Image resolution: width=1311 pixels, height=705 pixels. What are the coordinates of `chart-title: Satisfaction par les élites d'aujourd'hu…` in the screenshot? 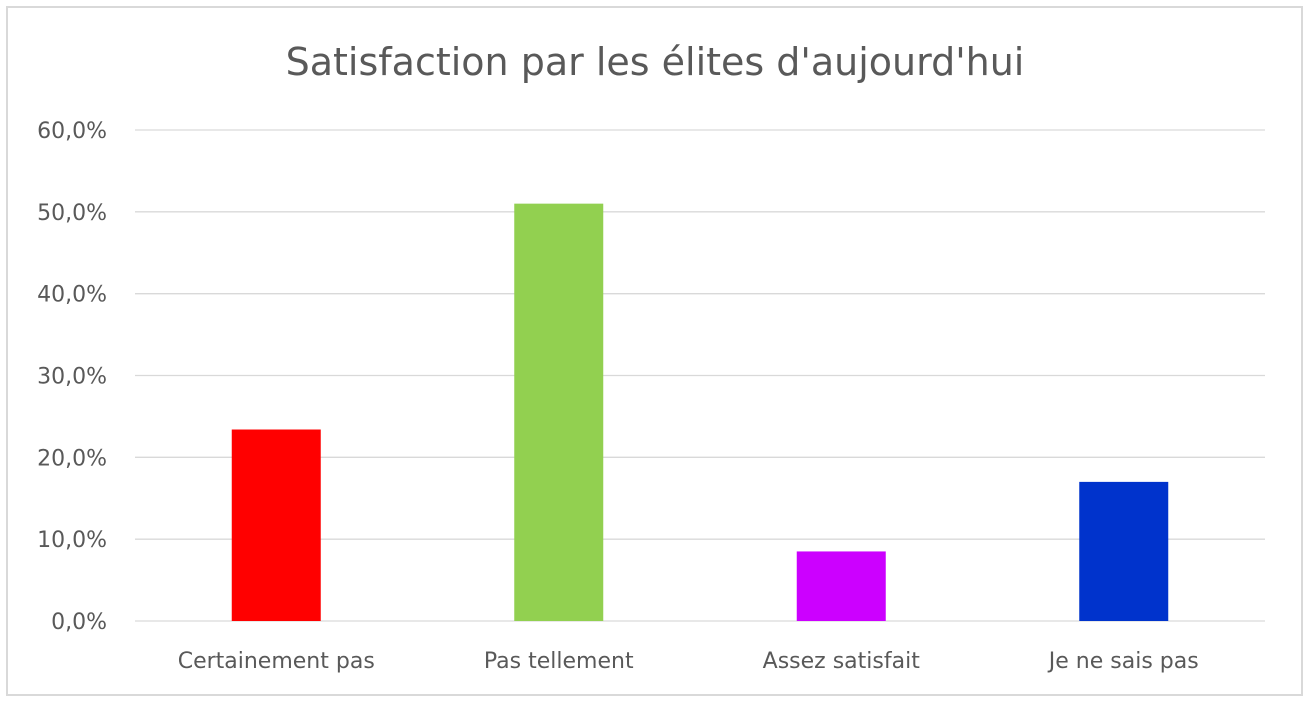 It's located at (655, 62).